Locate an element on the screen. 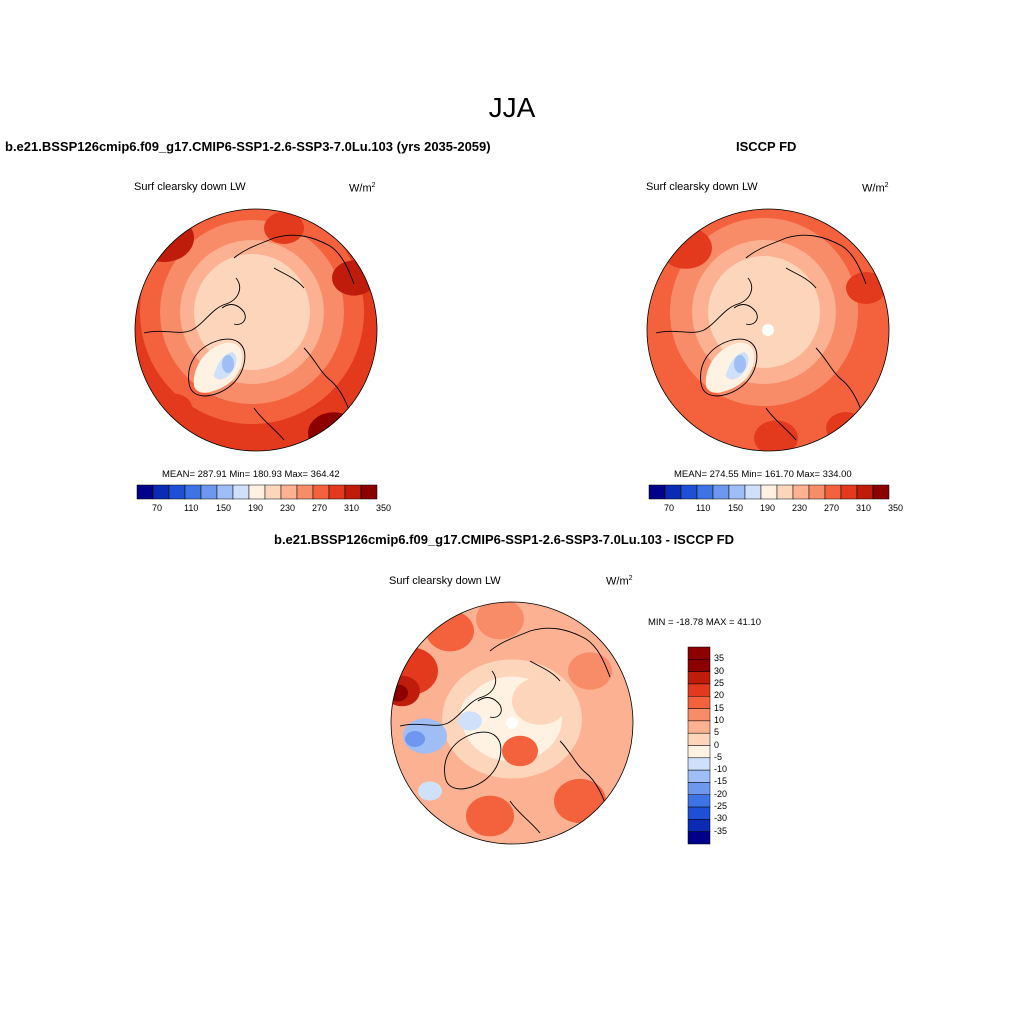 The height and width of the screenshot is (1024, 1024). model-variable-label: Surf clearsky down LW is located at coordinates (190, 187).